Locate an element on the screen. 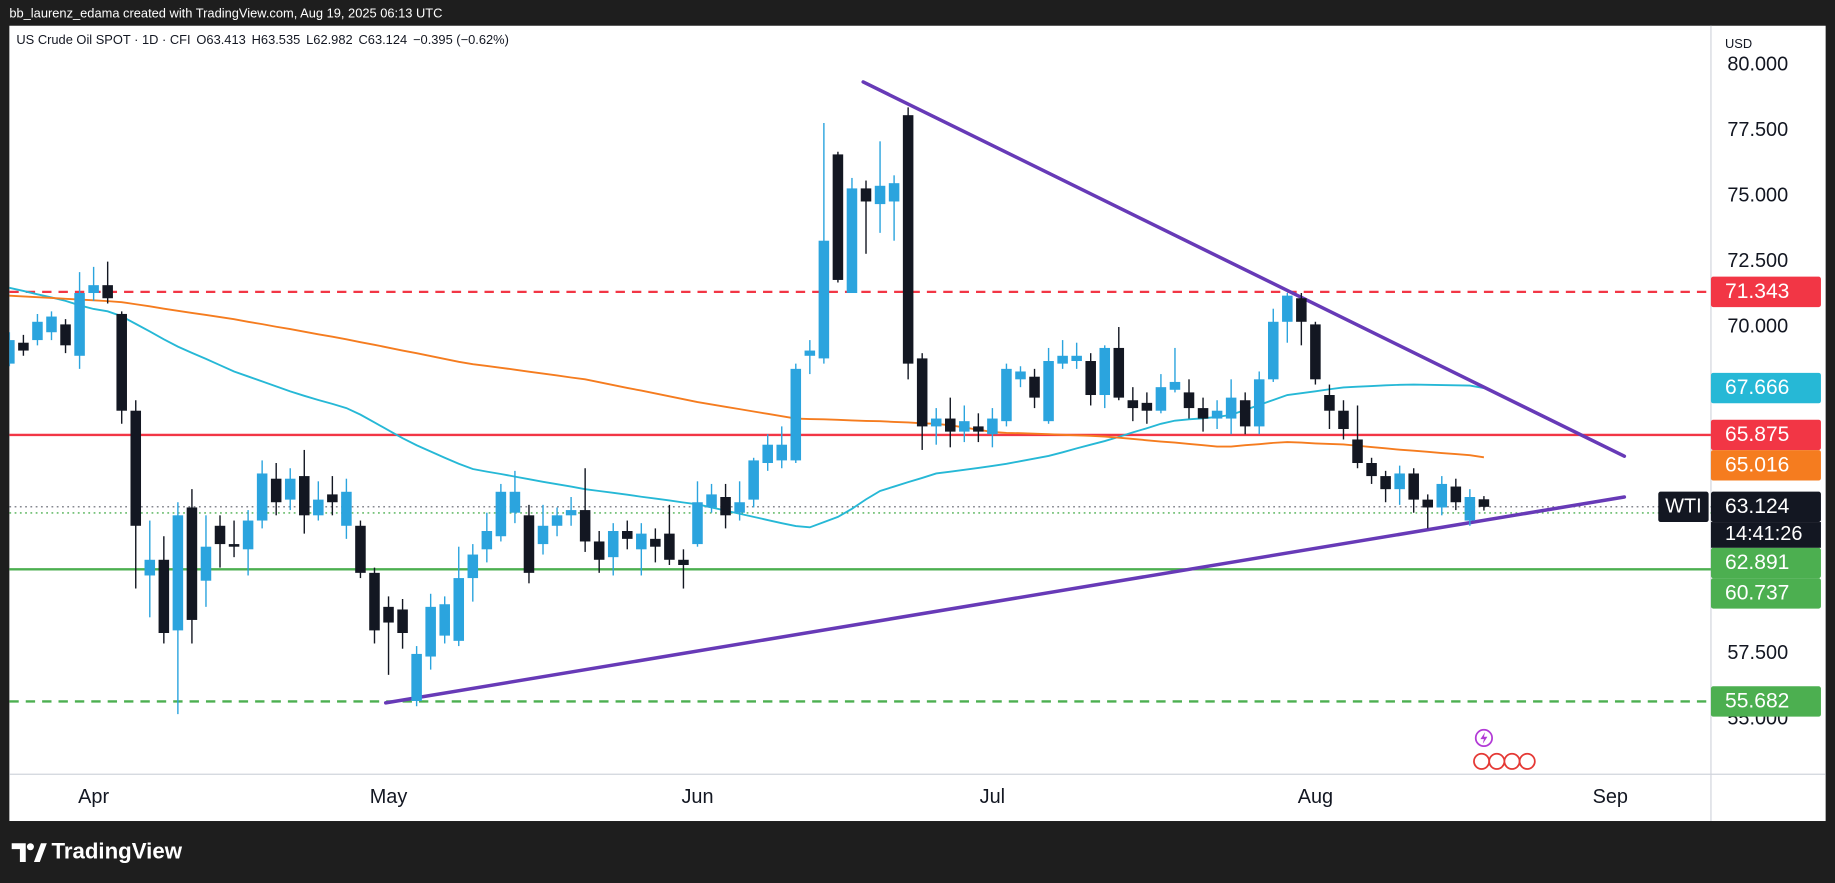 Image resolution: width=1835 pixels, height=883 pixels. x-tick-label: Aug is located at coordinates (1315, 797).